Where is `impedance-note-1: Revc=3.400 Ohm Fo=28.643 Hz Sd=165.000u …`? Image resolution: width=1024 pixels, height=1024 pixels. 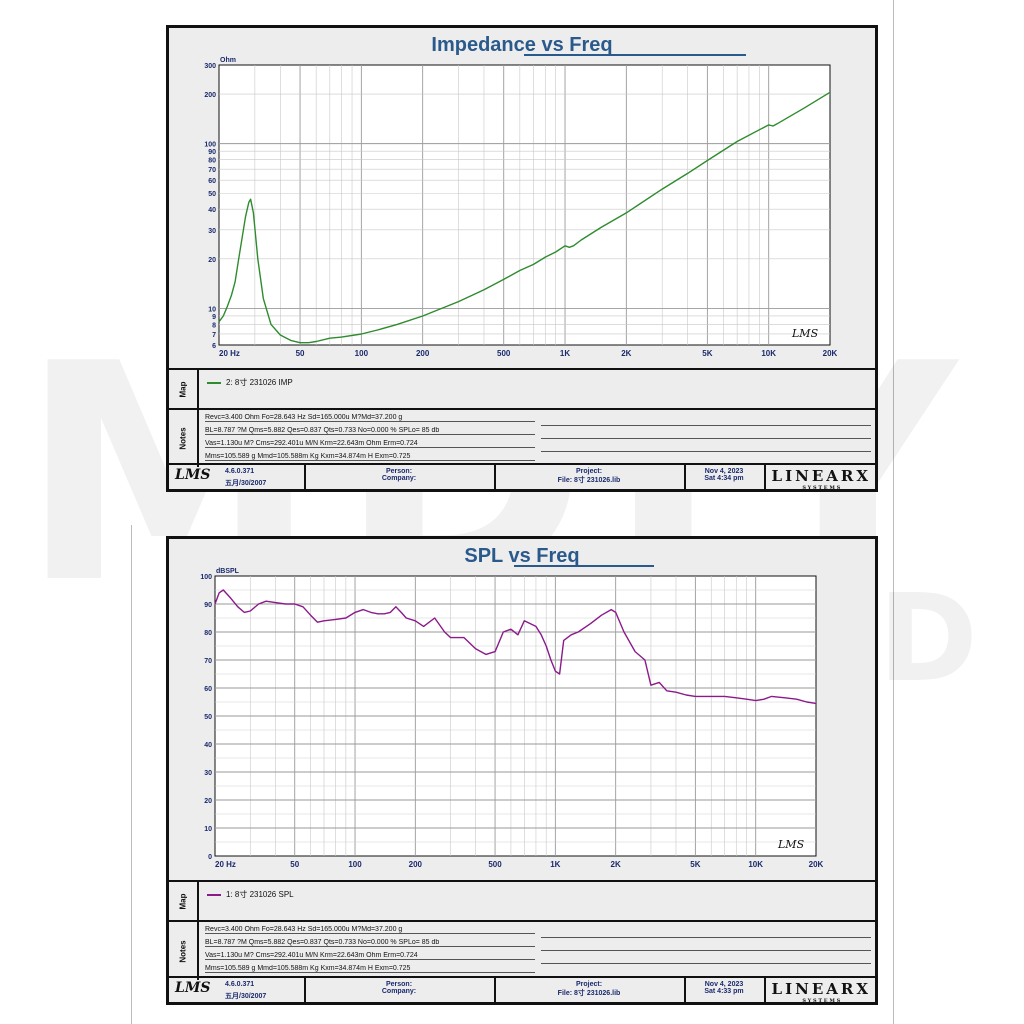 impedance-note-1: Revc=3.400 Ohm Fo=28.643 Hz Sd=165.000u … is located at coordinates (370, 418).